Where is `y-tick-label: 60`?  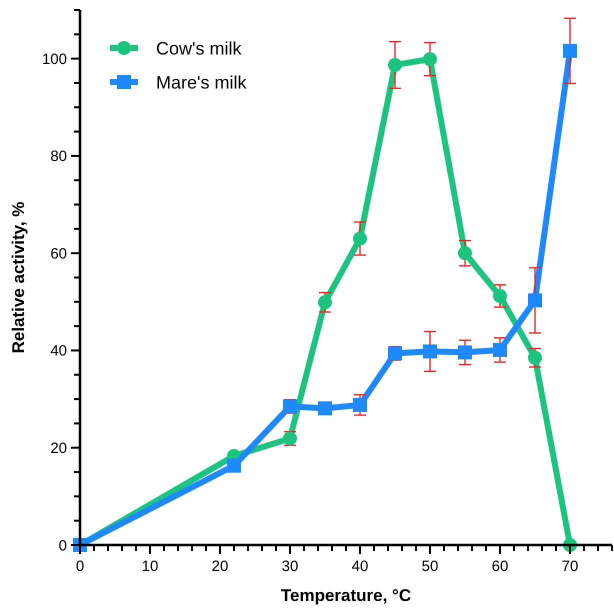
y-tick-label: 60 is located at coordinates (58, 253).